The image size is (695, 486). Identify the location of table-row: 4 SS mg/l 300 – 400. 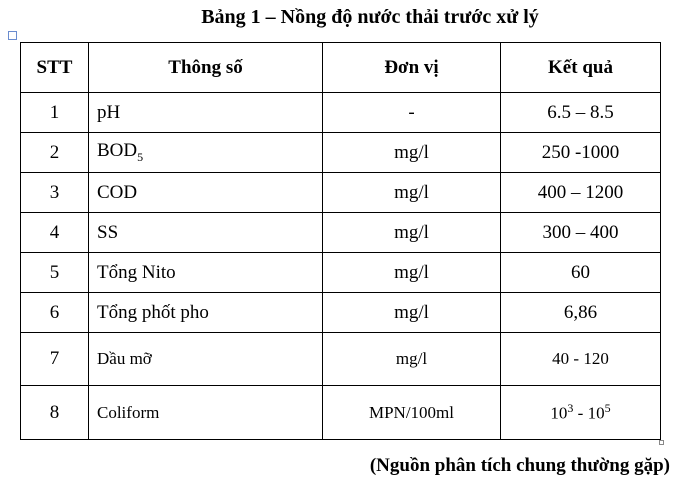
(340, 232).